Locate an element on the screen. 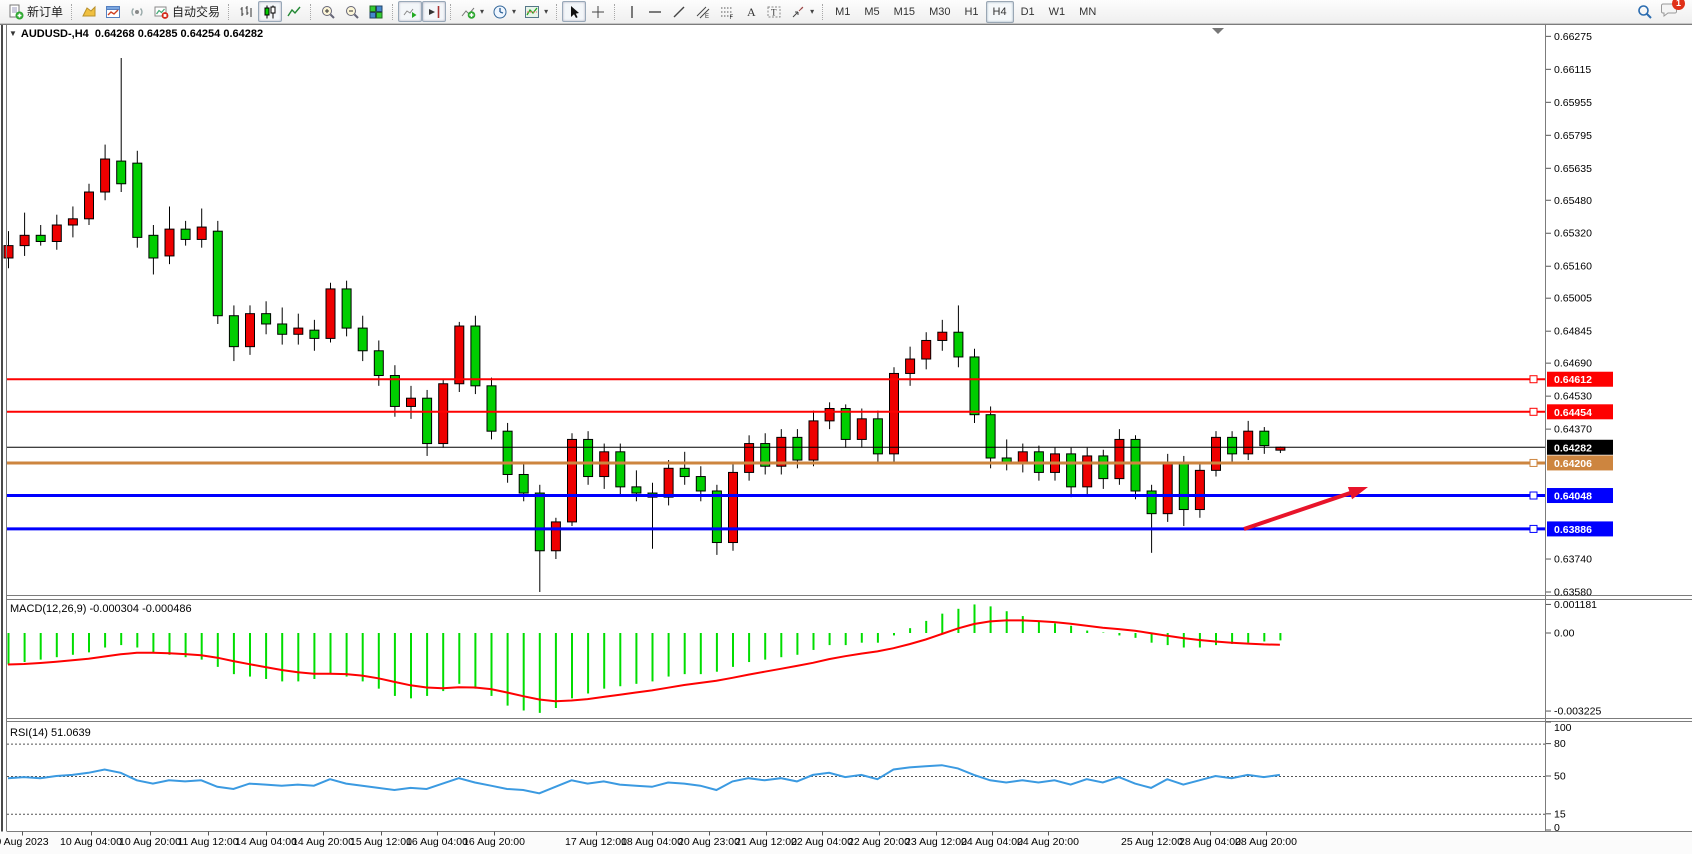 This screenshot has height=854, width=1692. text-label-tool-button: T is located at coordinates (774, 11).